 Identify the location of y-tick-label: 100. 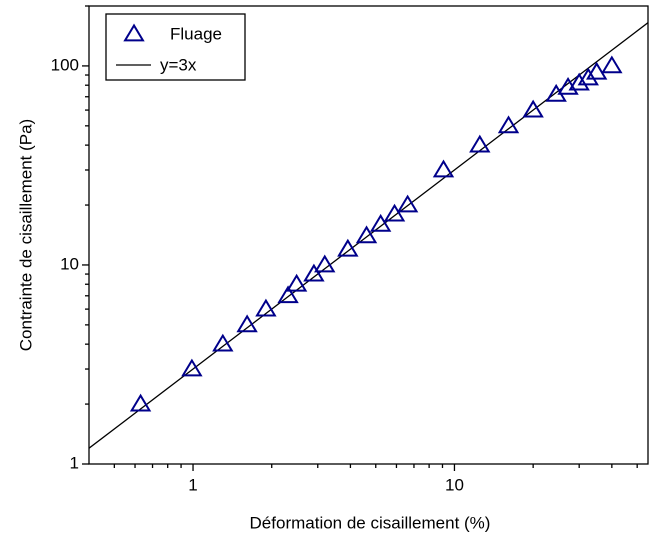
(65, 64).